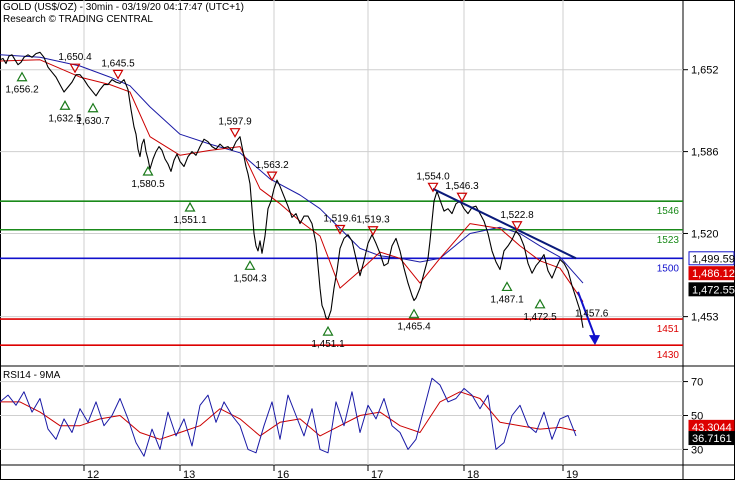 This screenshot has width=735, height=485. Describe the element at coordinates (668, 355) in the screenshot. I see `level-label-1430: 1430` at that location.